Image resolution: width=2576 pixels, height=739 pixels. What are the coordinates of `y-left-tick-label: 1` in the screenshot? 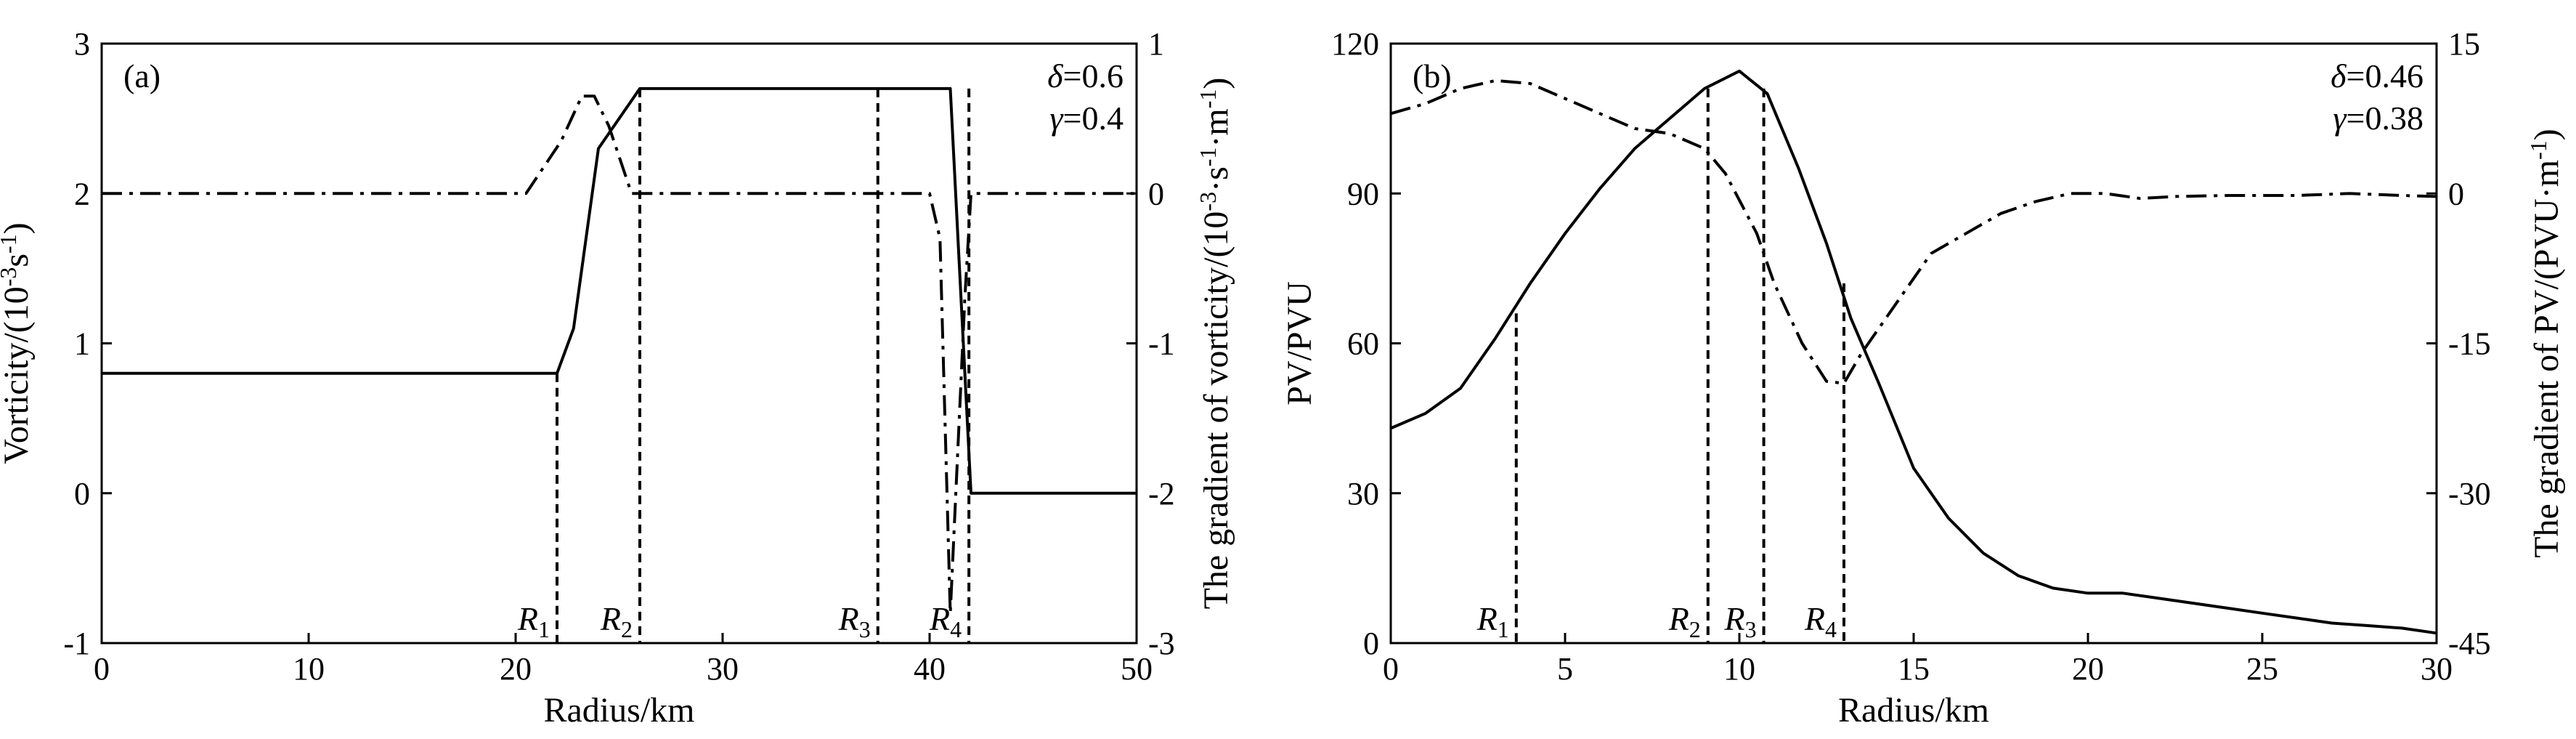 It's located at (82, 344).